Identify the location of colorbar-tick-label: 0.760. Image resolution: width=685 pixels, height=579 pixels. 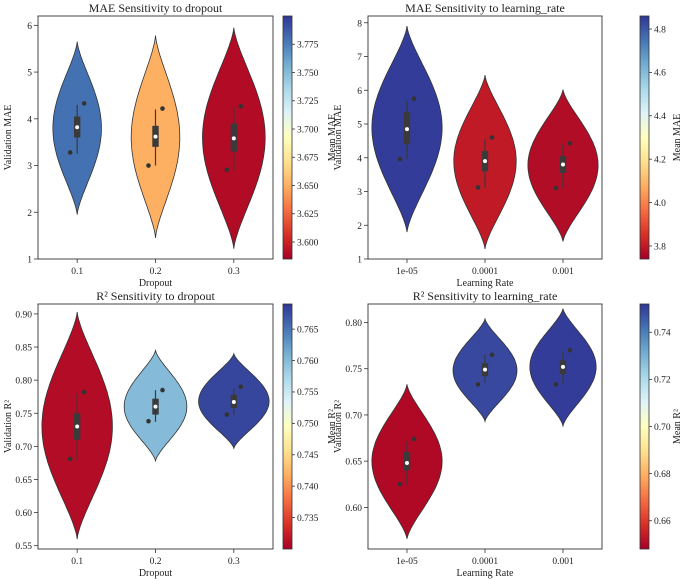
(308, 362).